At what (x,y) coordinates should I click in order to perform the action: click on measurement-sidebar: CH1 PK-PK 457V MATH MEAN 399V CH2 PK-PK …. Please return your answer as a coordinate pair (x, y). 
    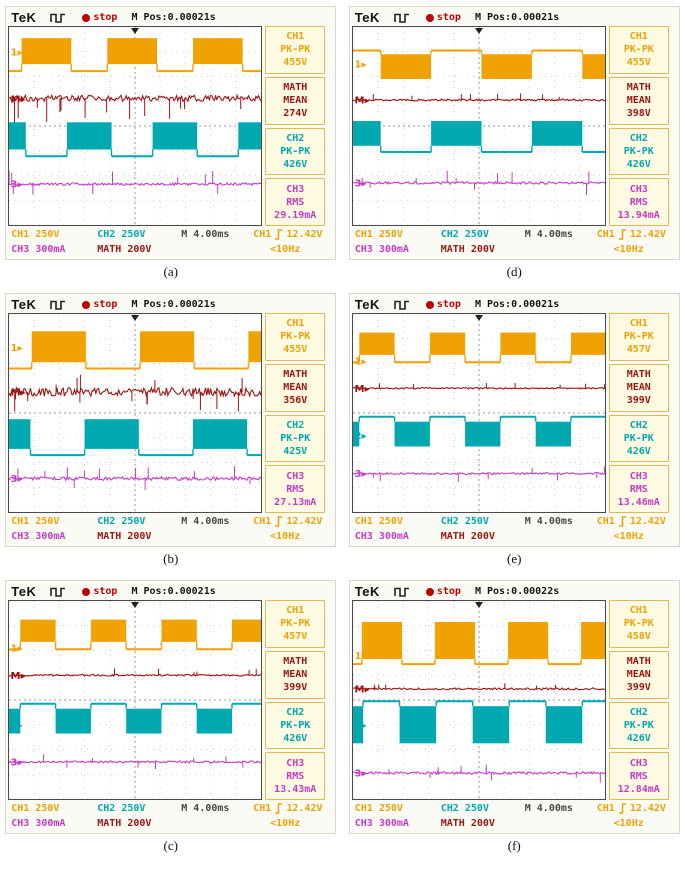
    Looking at the image, I should click on (638, 413).